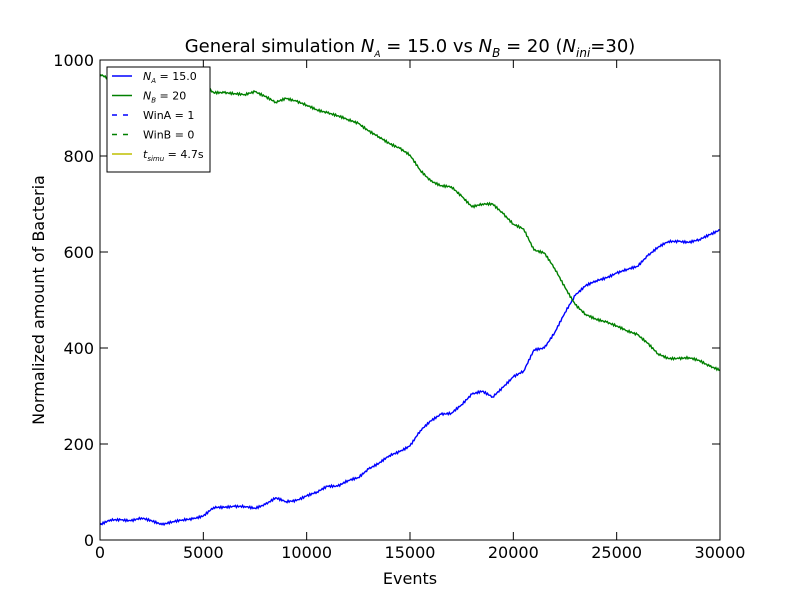 Image resolution: width=800 pixels, height=600 pixels. What do you see at coordinates (410, 552) in the screenshot?
I see `x-tick-label: 15000` at bounding box center [410, 552].